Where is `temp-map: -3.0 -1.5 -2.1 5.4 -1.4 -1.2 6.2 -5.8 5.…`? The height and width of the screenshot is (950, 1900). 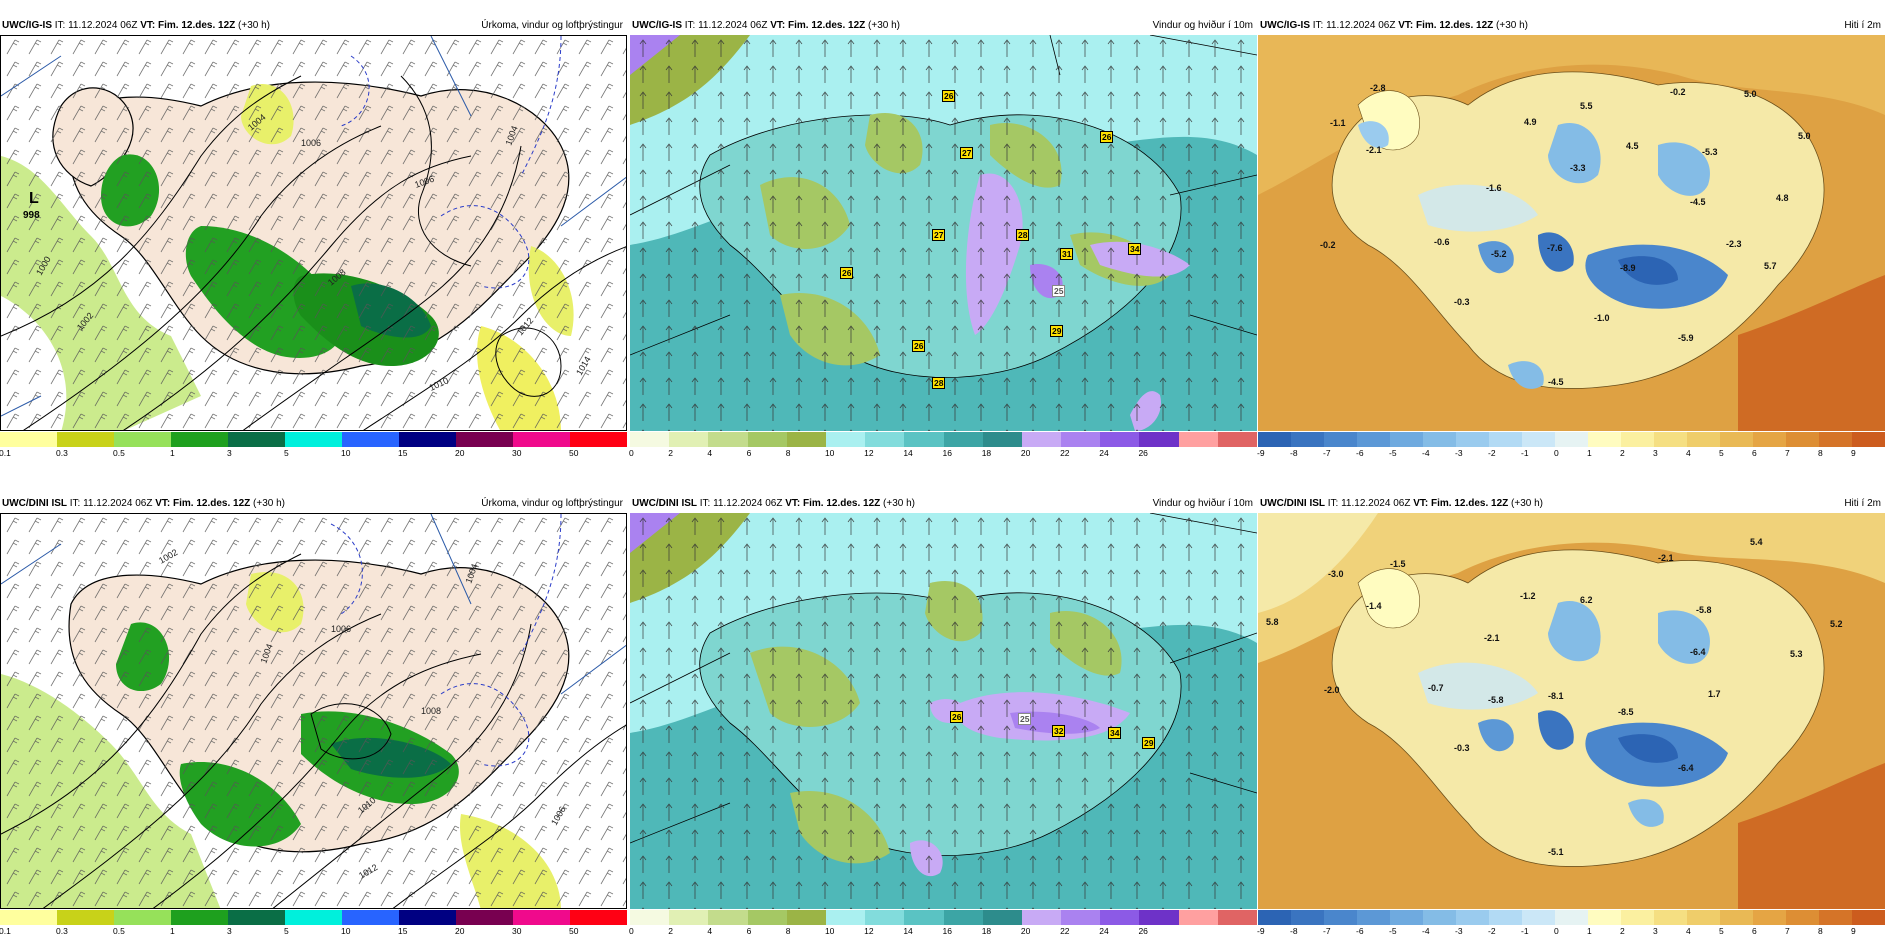 temp-map: -3.0 -1.5 -2.1 5.4 -1.4 -1.2 6.2 -5.8 5.… is located at coordinates (1571, 711).